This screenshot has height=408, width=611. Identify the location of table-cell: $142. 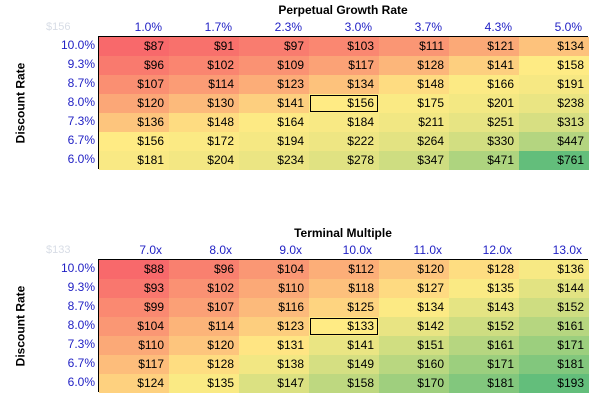
(414, 326).